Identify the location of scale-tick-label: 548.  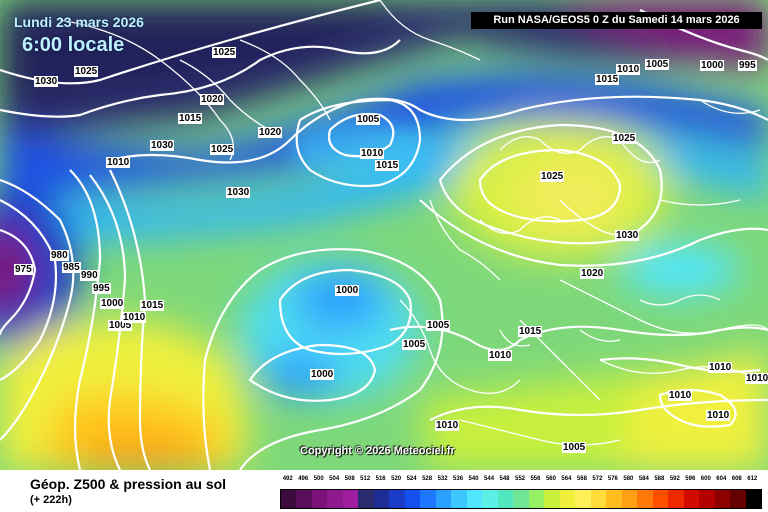
(504, 479).